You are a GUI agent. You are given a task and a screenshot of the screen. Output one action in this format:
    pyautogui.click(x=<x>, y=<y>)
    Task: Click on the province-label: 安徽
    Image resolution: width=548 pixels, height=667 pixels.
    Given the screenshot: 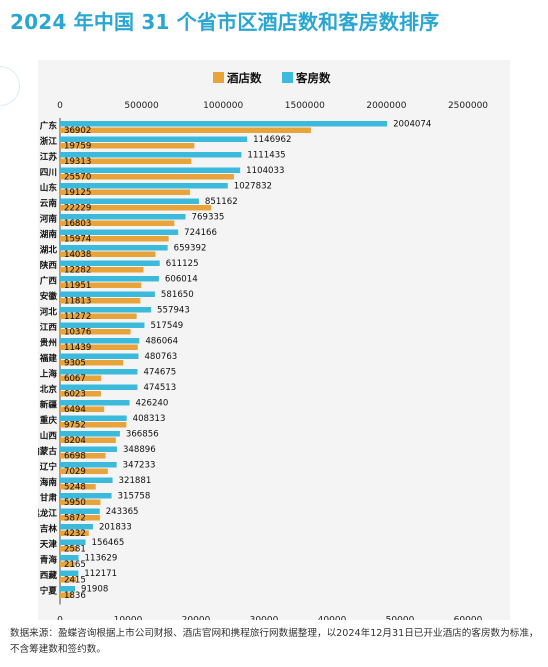 What is the action you would take?
    pyautogui.click(x=49, y=296)
    